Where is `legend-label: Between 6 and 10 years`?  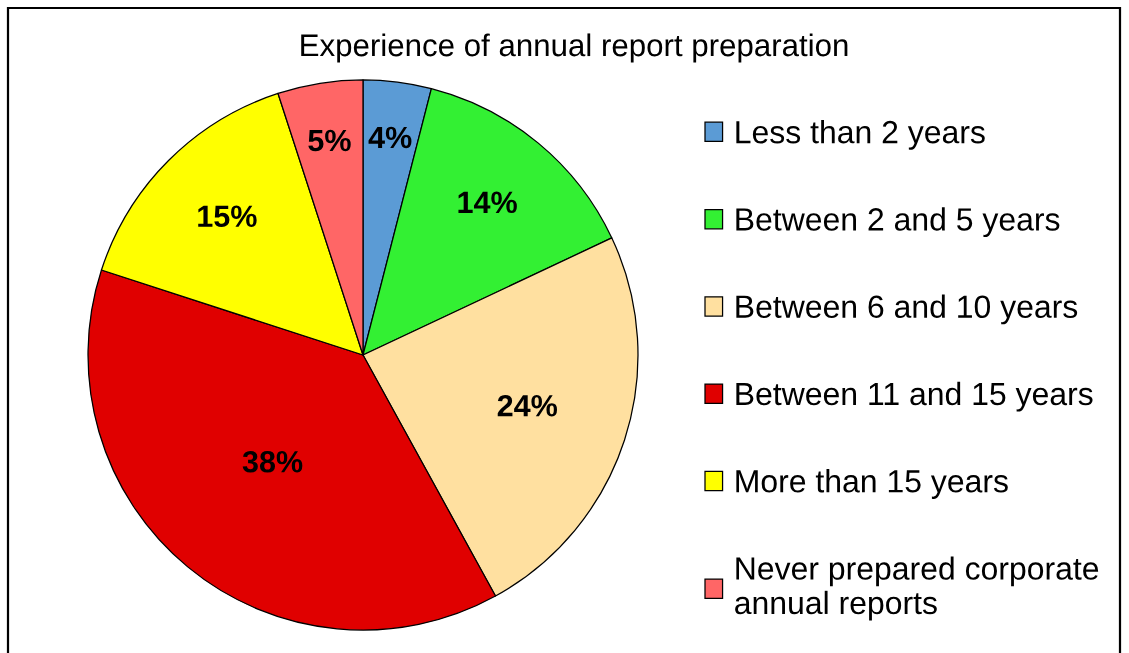
legend-label: Between 6 and 10 years is located at coordinates (907, 309).